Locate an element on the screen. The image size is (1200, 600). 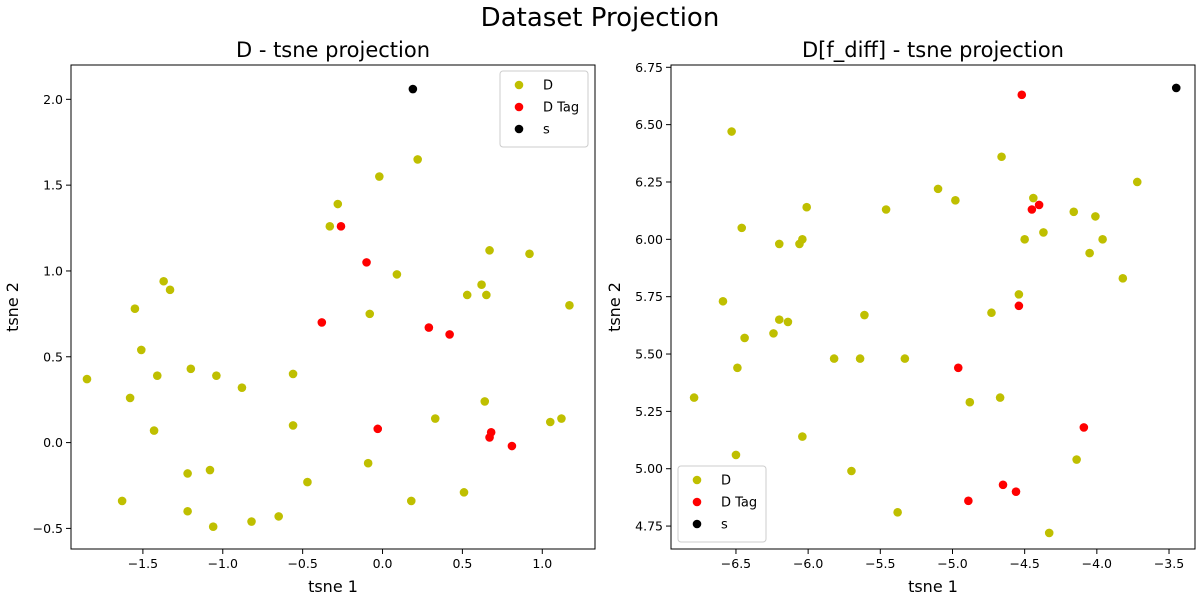
left-plot-xlabel: tsne 1 is located at coordinates (333, 586).